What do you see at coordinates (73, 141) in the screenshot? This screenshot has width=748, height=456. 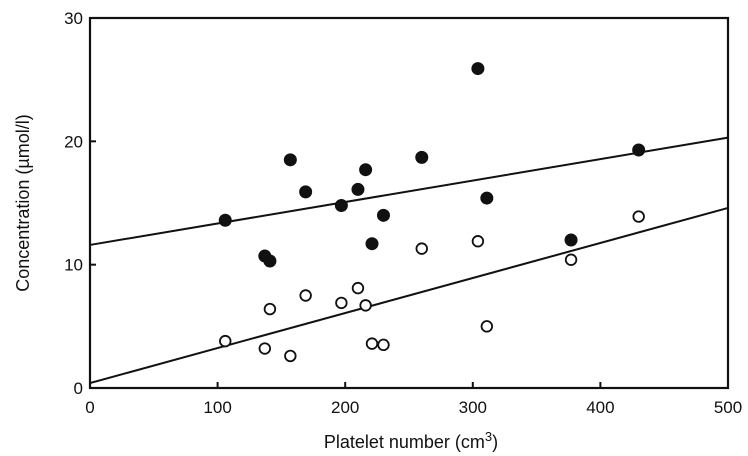 I see `y-tick-label: 20` at bounding box center [73, 141].